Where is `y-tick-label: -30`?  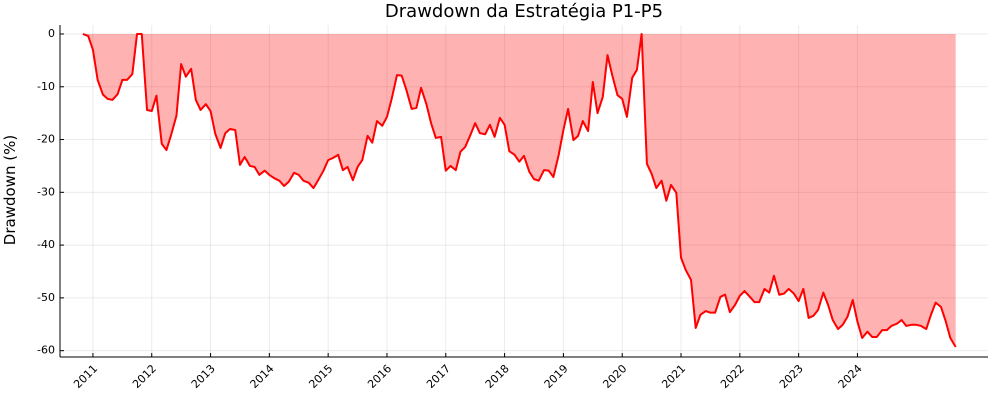 y-tick-label: -30 is located at coordinates (46, 191).